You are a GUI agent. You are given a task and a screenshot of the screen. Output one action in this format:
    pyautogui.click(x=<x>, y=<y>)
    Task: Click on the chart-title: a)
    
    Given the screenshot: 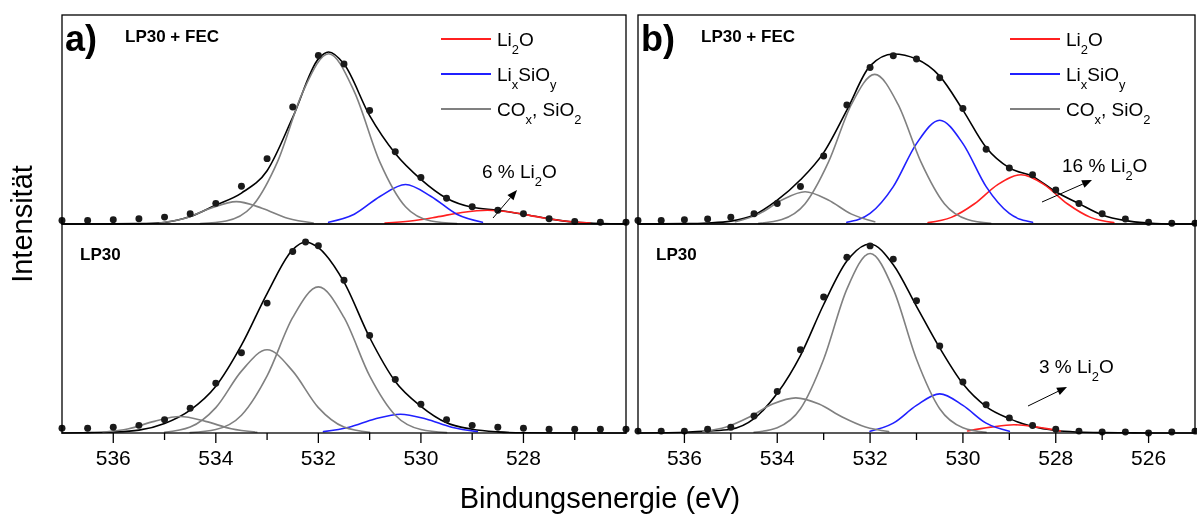 What is the action you would take?
    pyautogui.click(x=81, y=38)
    